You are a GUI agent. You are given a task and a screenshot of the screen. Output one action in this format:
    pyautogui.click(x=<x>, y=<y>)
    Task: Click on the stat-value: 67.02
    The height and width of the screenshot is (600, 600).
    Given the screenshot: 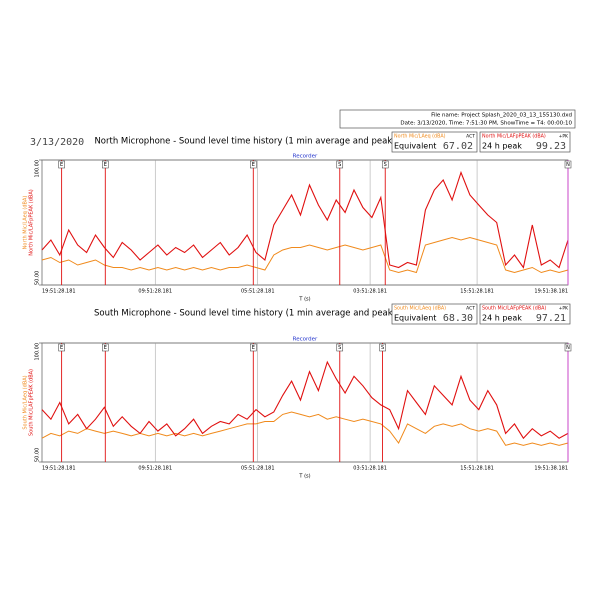 What is the action you would take?
    pyautogui.click(x=458, y=146)
    